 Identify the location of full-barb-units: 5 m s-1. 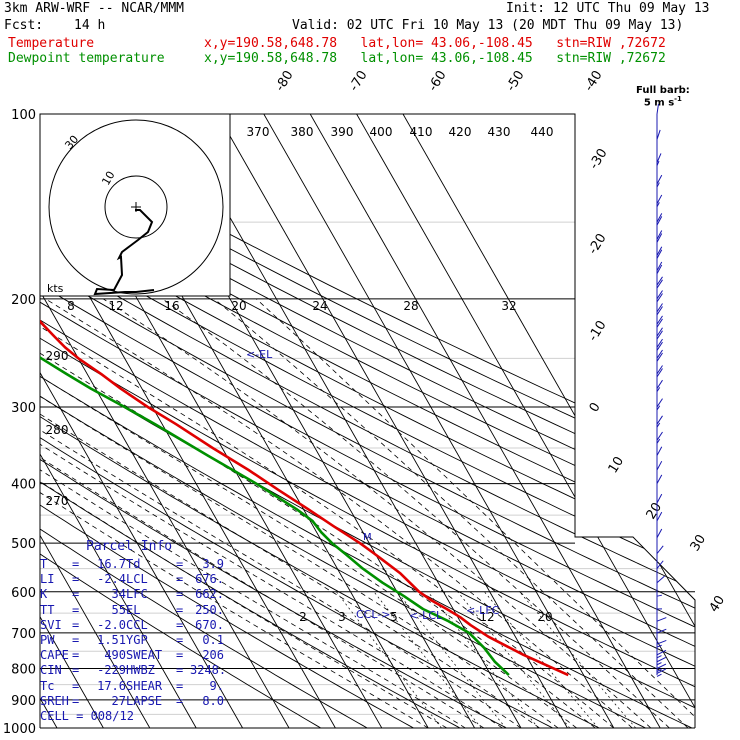
(663, 101).